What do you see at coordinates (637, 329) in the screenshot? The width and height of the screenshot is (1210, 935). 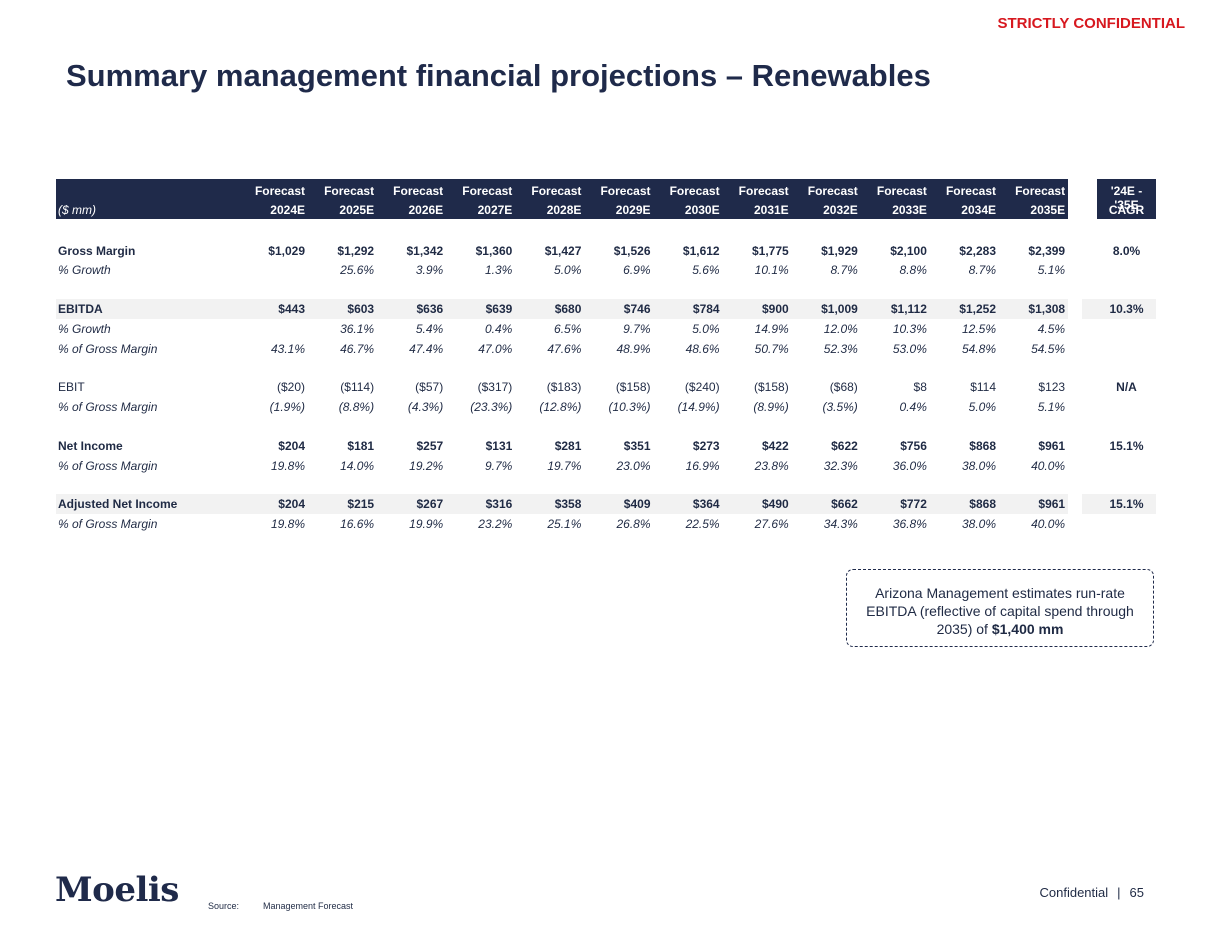 I see `table-cell: 9.7%` at bounding box center [637, 329].